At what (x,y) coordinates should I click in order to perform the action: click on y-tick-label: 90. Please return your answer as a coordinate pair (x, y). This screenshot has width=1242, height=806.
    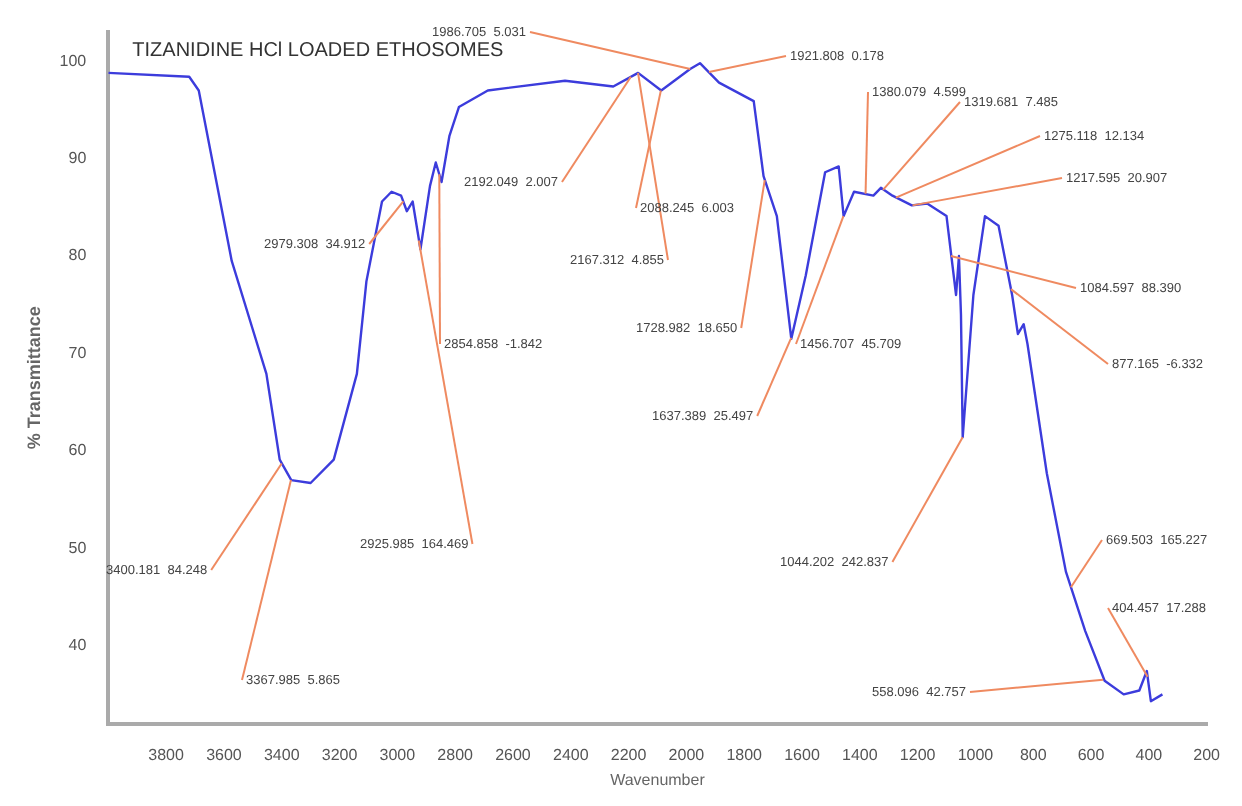
    Looking at the image, I should click on (78, 158).